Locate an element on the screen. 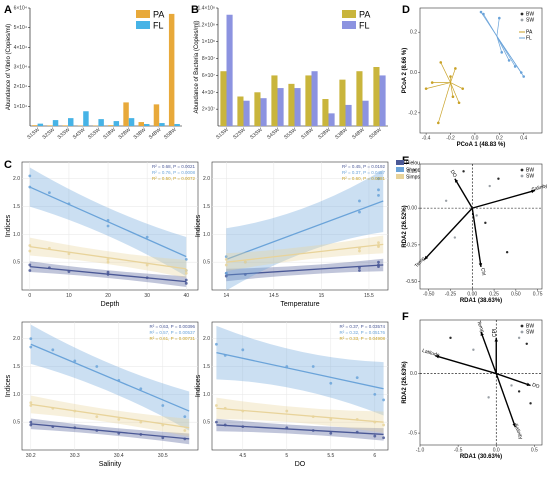 Image resolution: width=550 pixels, height=478 pixels. x-tick-label: 40 is located at coordinates (186, 296).